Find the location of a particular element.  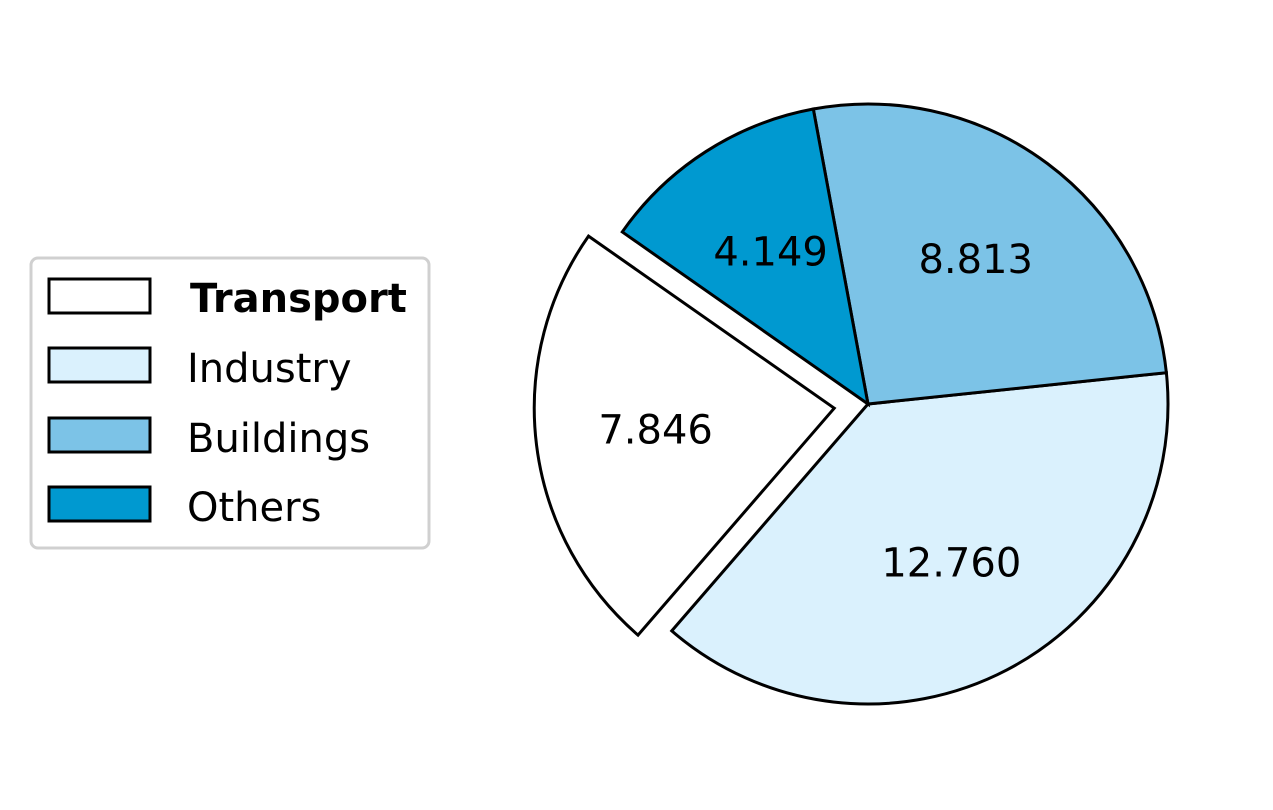

pie-slice-buildings is located at coordinates (990, 254).